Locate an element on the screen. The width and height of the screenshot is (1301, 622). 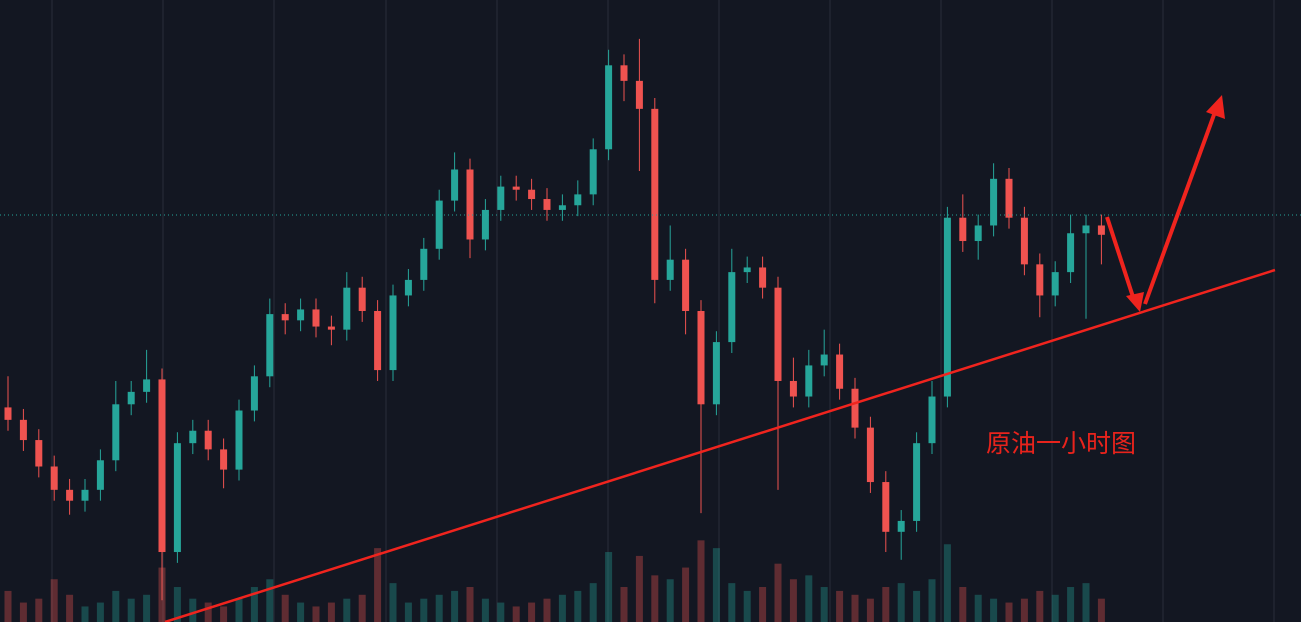
volume-layer is located at coordinates (554, 581).